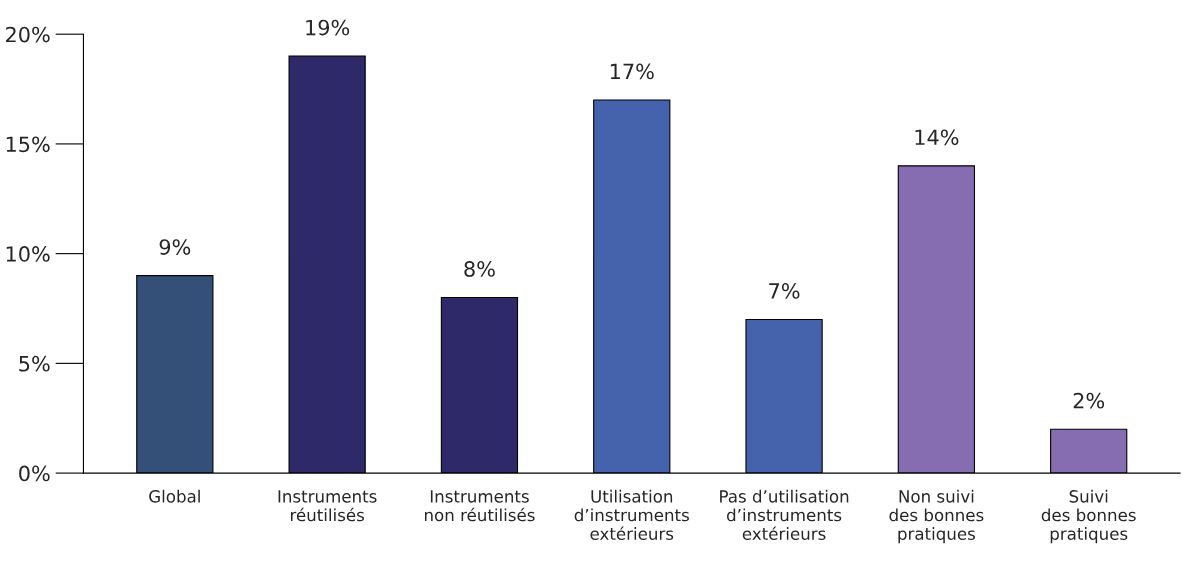  Describe the element at coordinates (34, 473) in the screenshot. I see `y-tick-label: 0%` at that location.